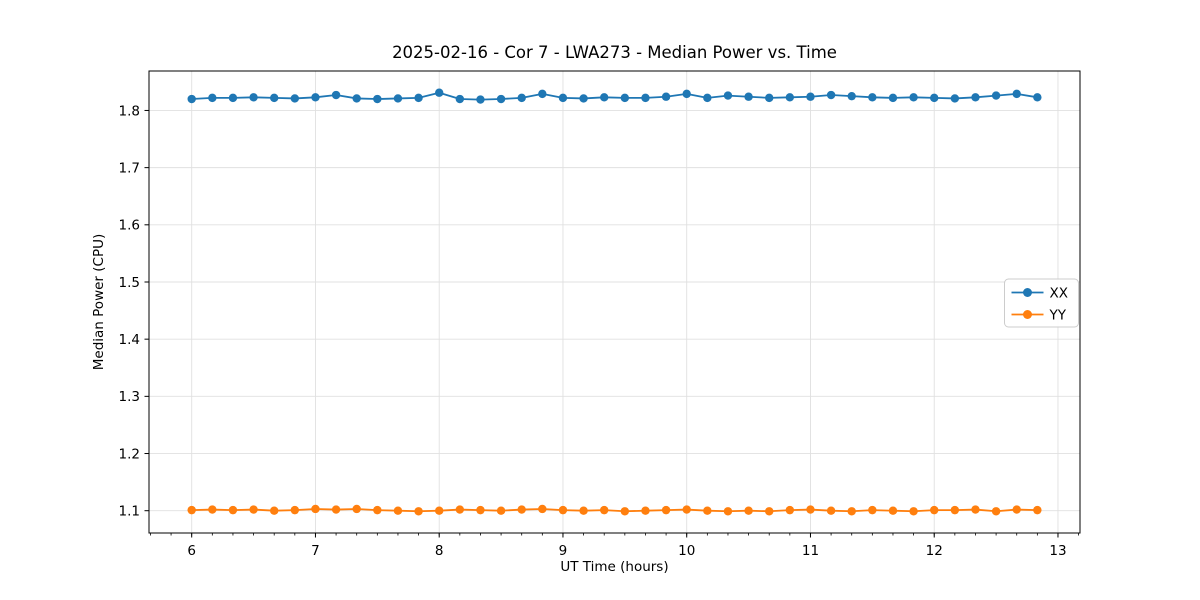 The width and height of the screenshot is (1200, 600). What do you see at coordinates (129, 340) in the screenshot?
I see `y-tick-label: 1.4` at bounding box center [129, 340].